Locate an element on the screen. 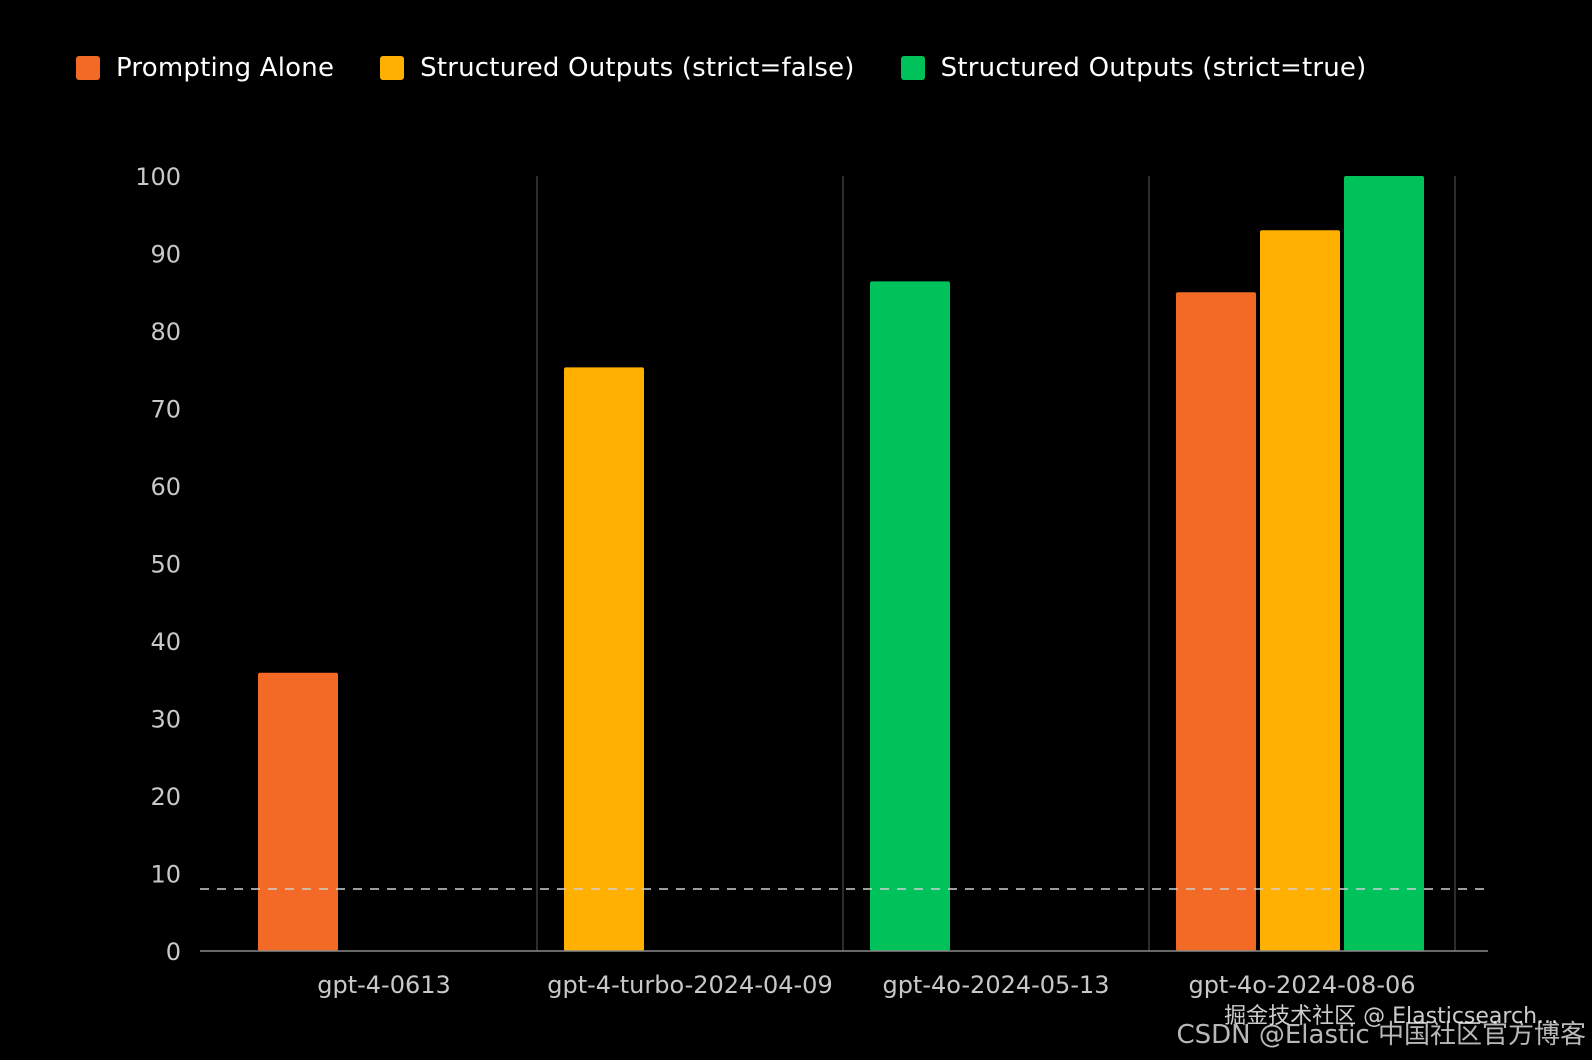 This screenshot has width=1592, height=1060. y-tick-label: 20 is located at coordinates (165, 797).